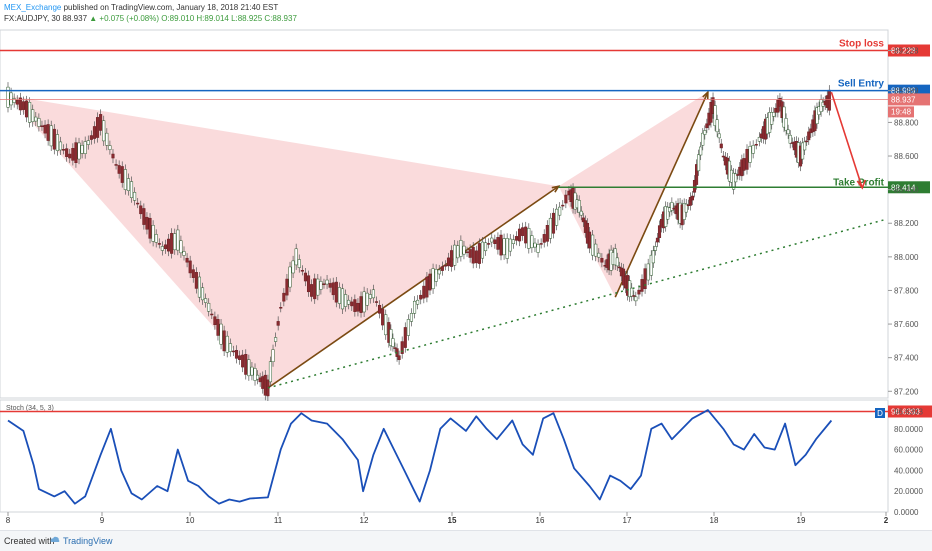 This screenshot has height=551, width=932. Describe the element at coordinates (627, 520) in the screenshot. I see `time-tick-label: 17` at that location.